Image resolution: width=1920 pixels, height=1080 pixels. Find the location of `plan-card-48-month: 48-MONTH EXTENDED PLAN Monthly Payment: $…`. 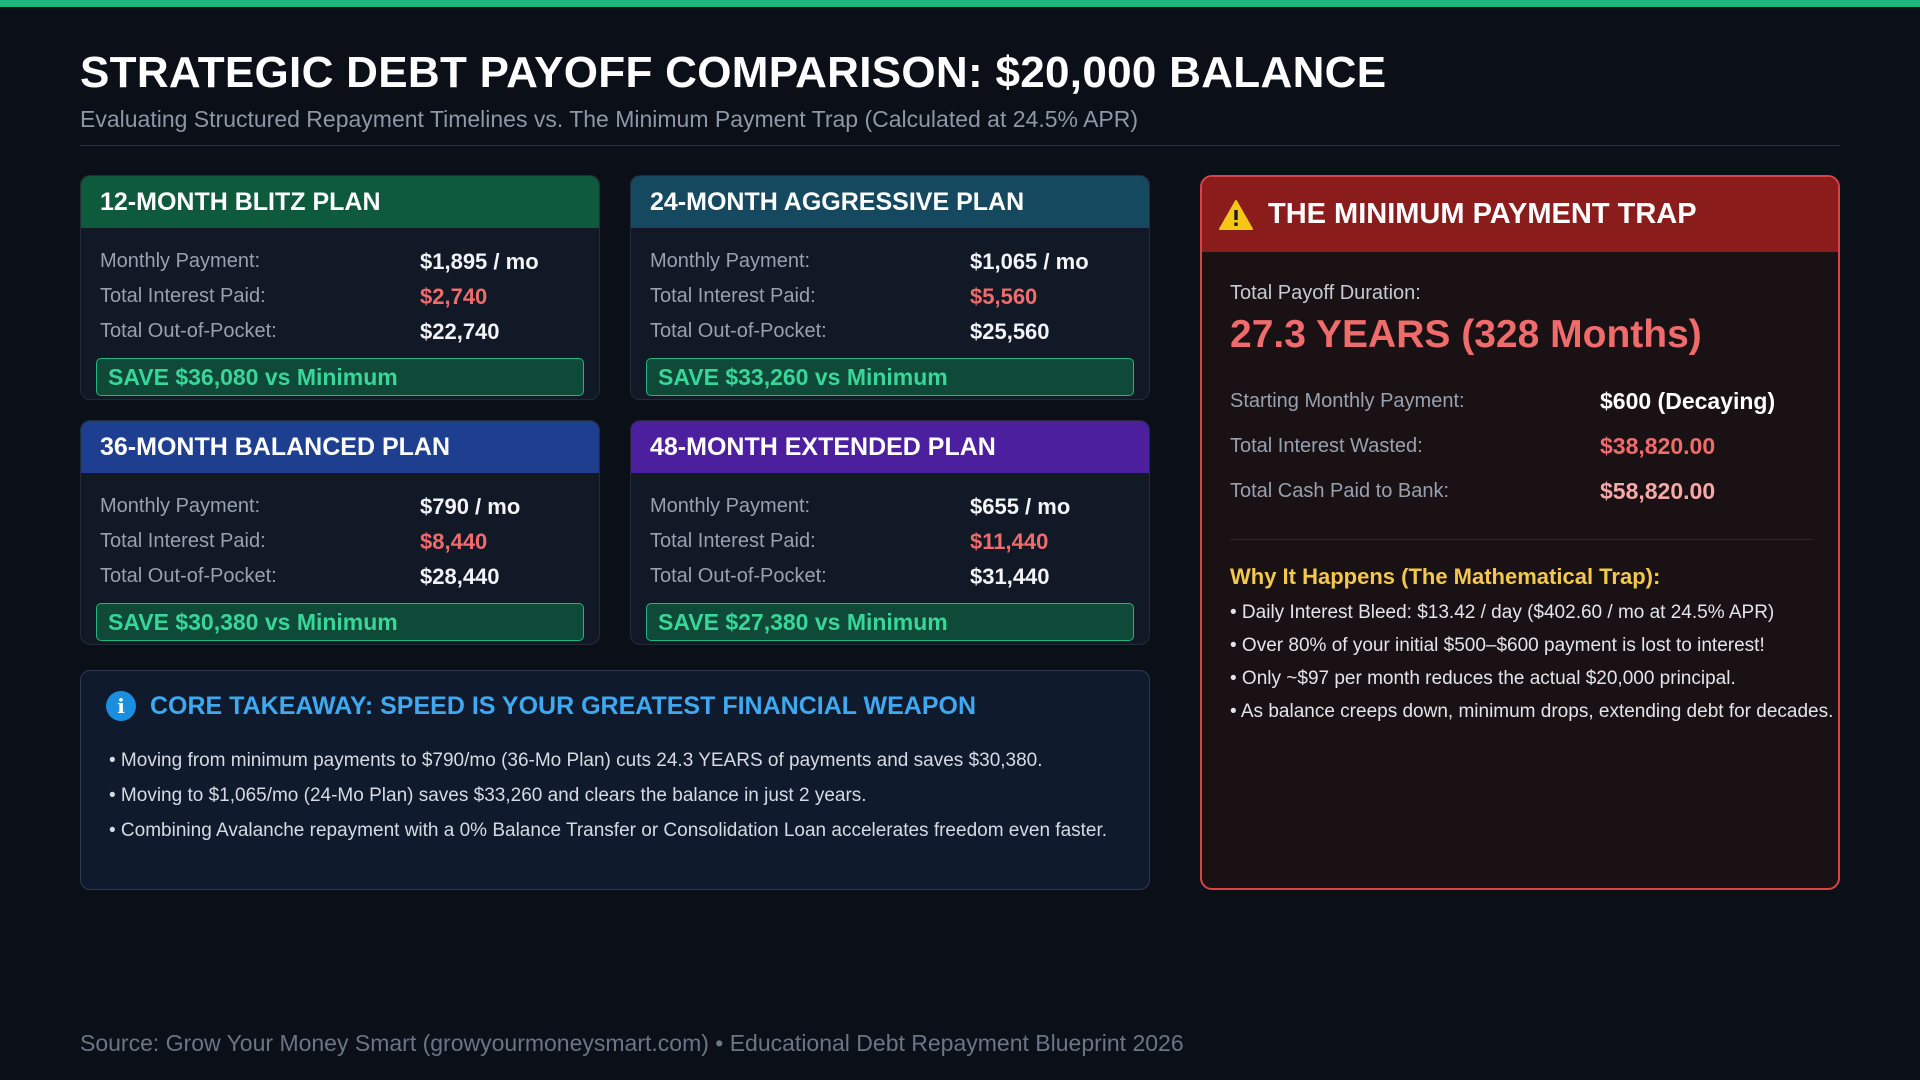

plan-card-48-month: 48-MONTH EXTENDED PLAN Monthly Payment: $… is located at coordinates (890, 532).